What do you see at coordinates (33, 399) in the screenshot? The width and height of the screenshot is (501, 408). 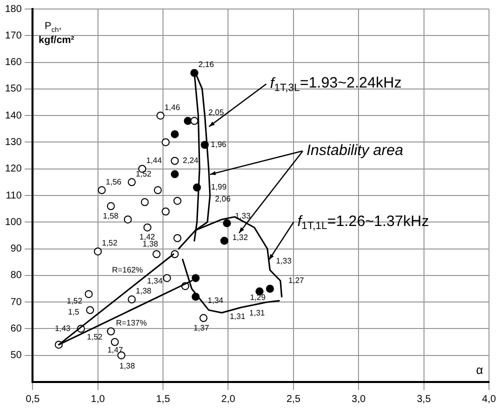 I see `x-tick-label: 0,5` at bounding box center [33, 399].